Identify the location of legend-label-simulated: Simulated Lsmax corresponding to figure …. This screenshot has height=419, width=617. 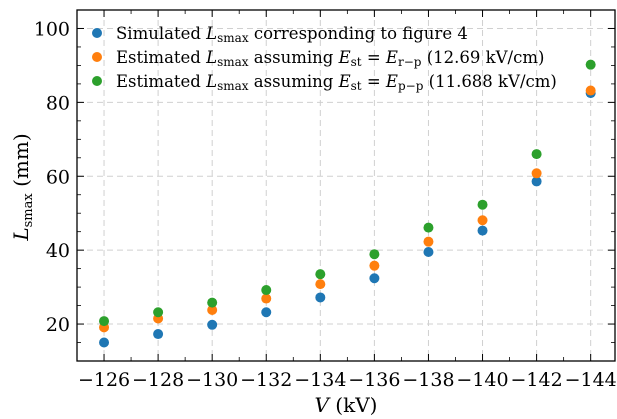
(292, 34).